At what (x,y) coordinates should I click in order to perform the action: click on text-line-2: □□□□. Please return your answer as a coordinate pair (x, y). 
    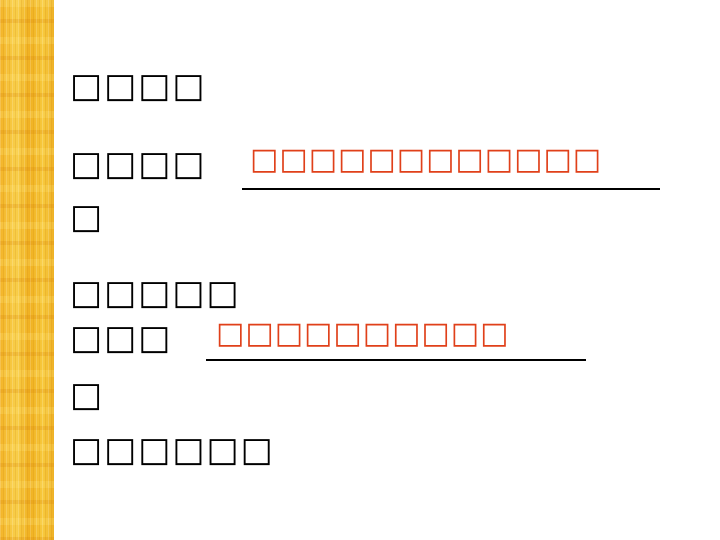
    Looking at the image, I should click on (138, 164).